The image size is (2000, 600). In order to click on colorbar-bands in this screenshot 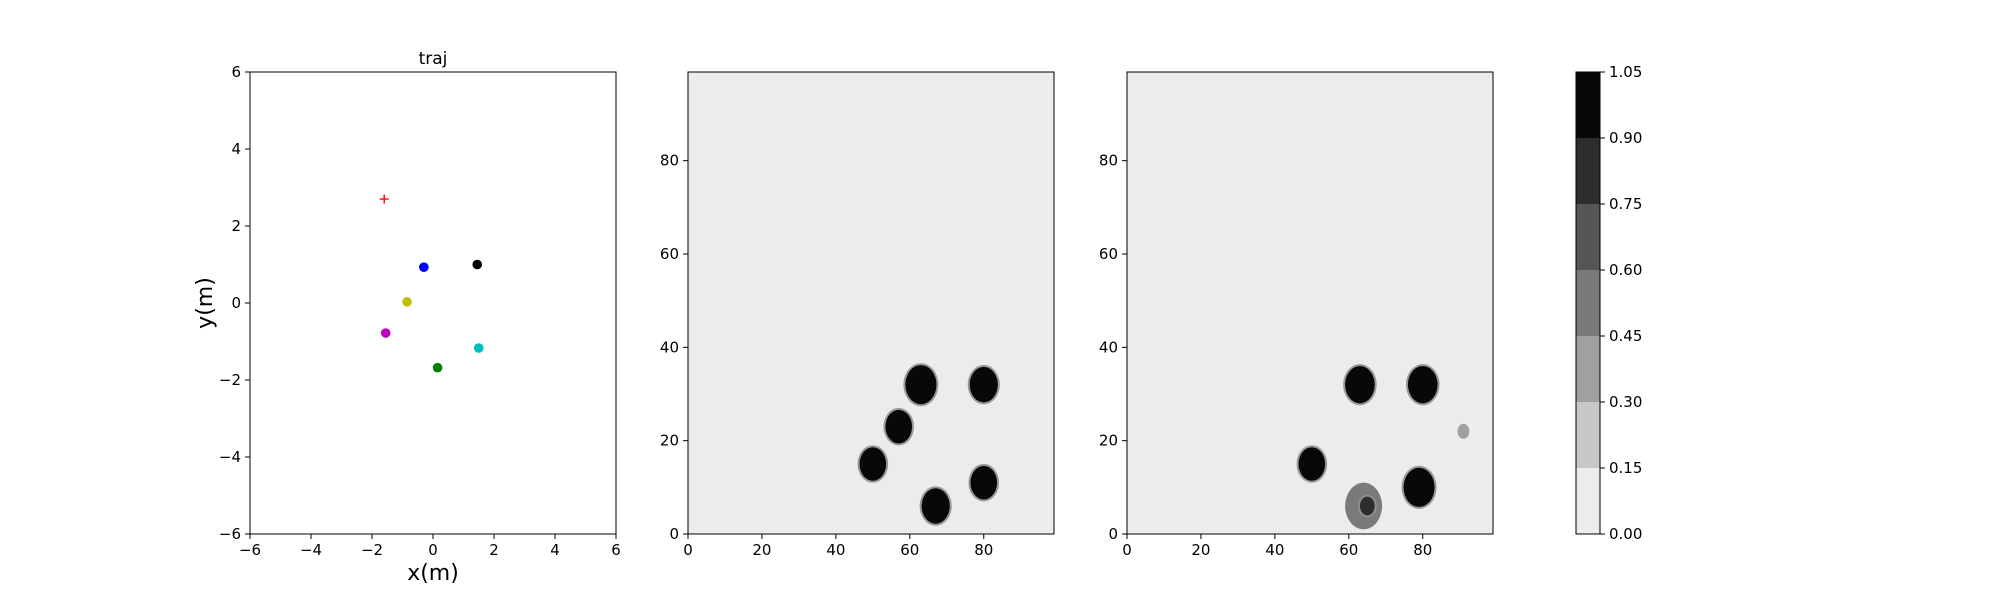, I will do `click(1588, 303)`.